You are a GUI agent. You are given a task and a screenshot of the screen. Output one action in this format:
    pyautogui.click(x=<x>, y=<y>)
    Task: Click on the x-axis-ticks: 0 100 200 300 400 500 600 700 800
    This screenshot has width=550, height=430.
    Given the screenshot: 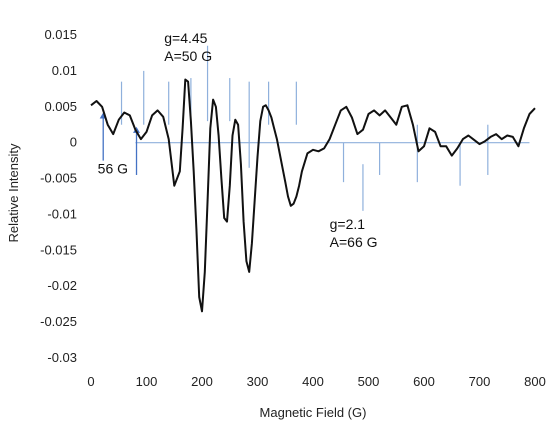 What is the action you would take?
    pyautogui.click(x=316, y=381)
    